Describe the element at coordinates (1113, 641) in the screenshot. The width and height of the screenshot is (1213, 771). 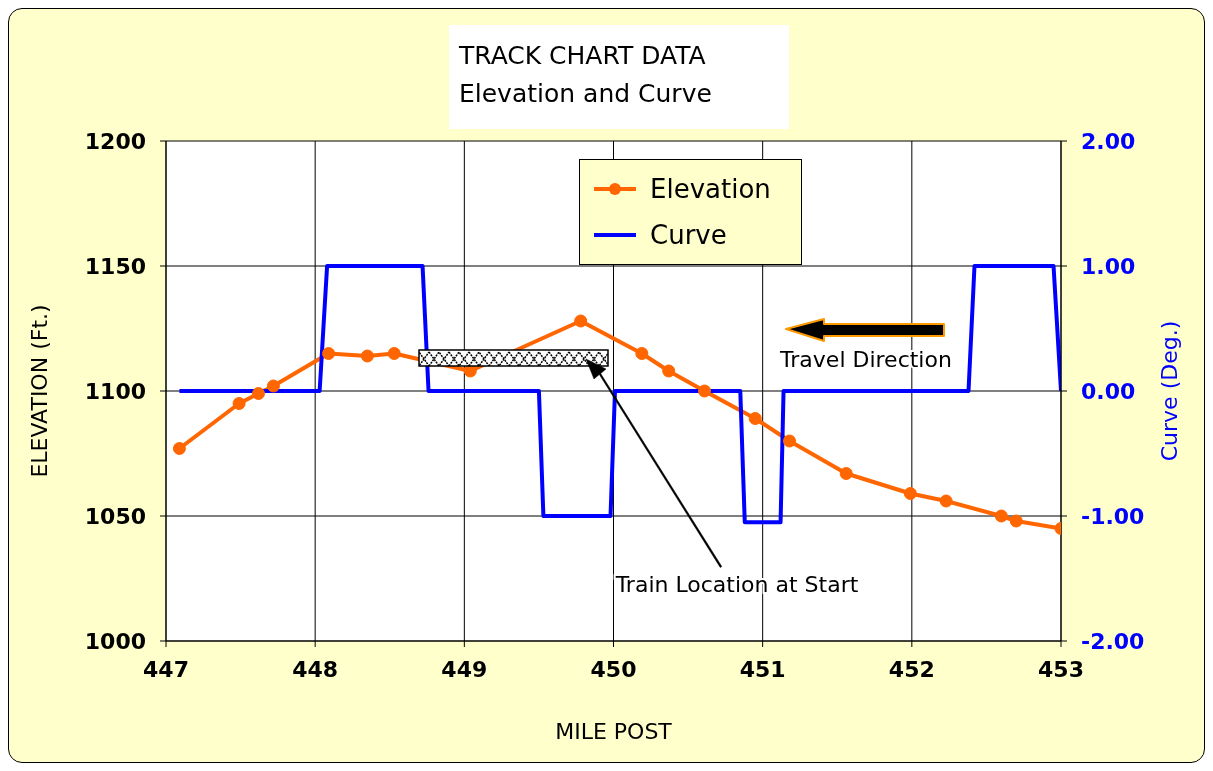
I see `y2-tick-label: -2.00` at that location.